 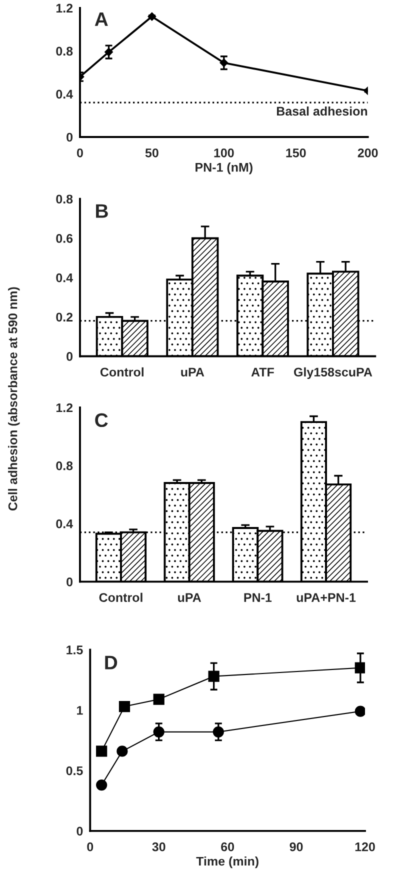 What do you see at coordinates (74, 771) in the screenshot?
I see `y-tick-label: 0.5` at bounding box center [74, 771].